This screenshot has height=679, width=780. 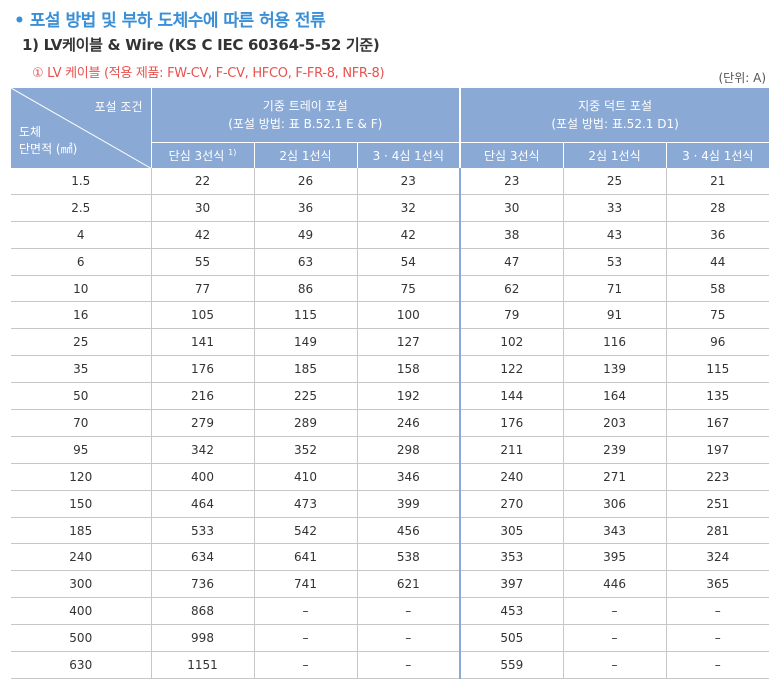 What do you see at coordinates (408, 342) in the screenshot?
I see `ampacity-cell: 127` at bounding box center [408, 342].